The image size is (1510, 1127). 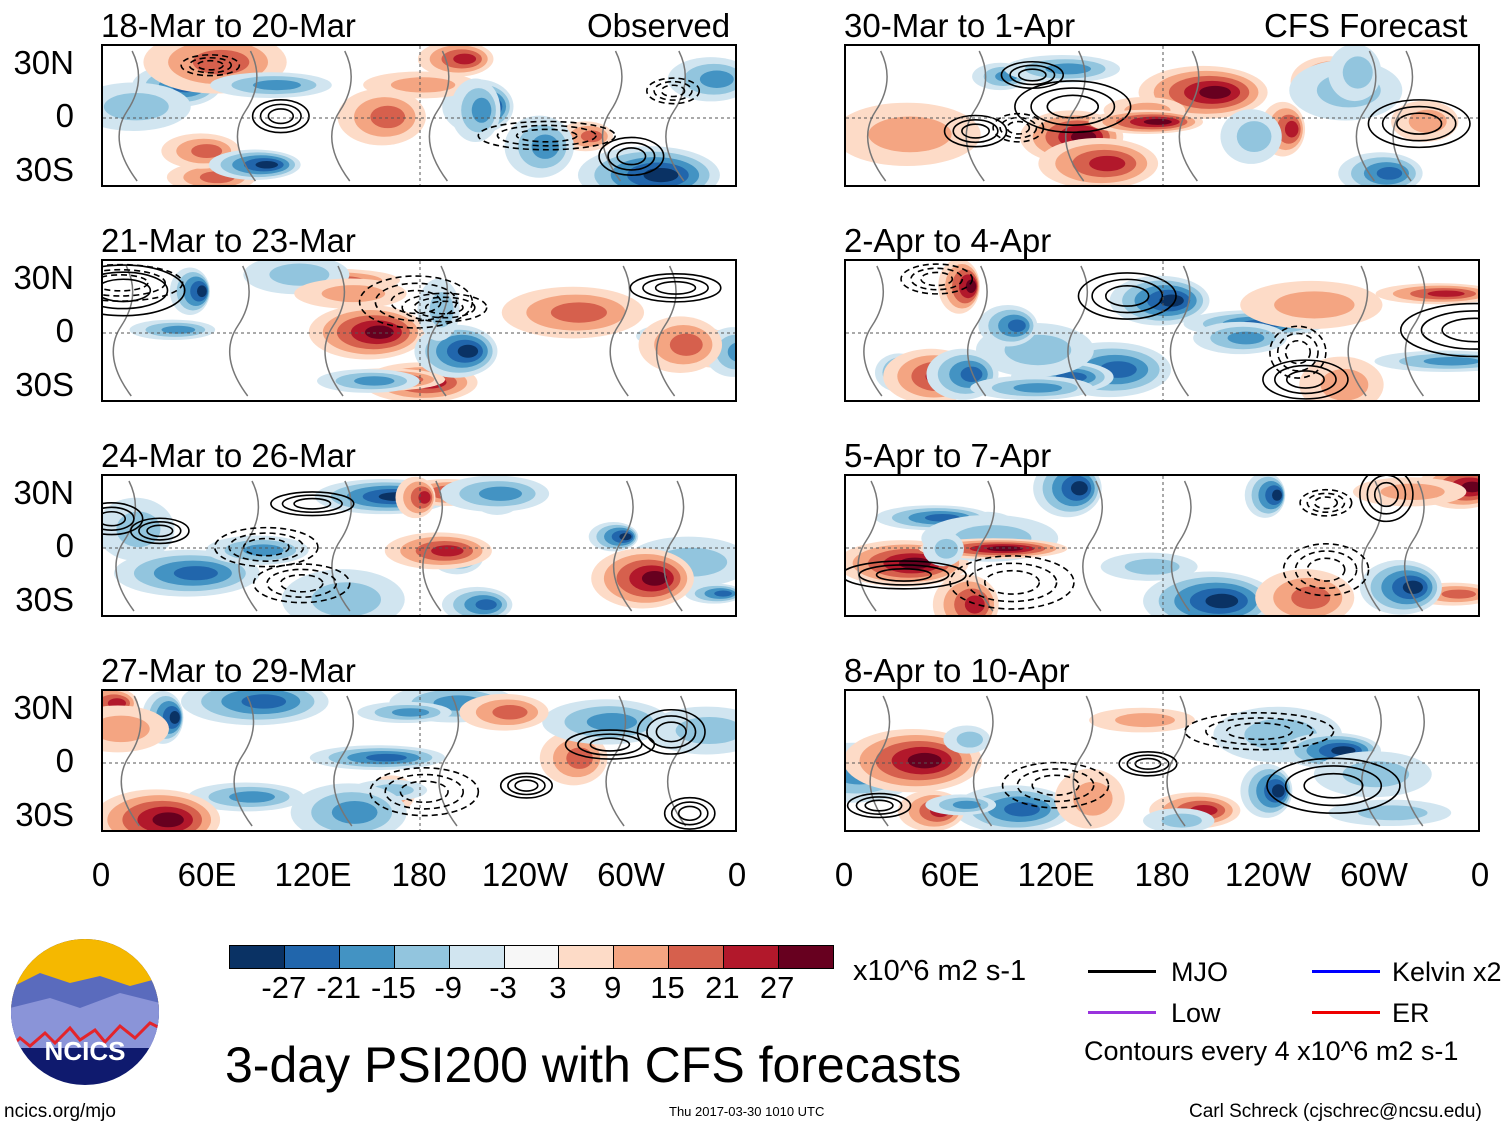 What do you see at coordinates (960, 25) in the screenshot?
I see `panel-title: 30-Mar to 1-Apr` at bounding box center [960, 25].